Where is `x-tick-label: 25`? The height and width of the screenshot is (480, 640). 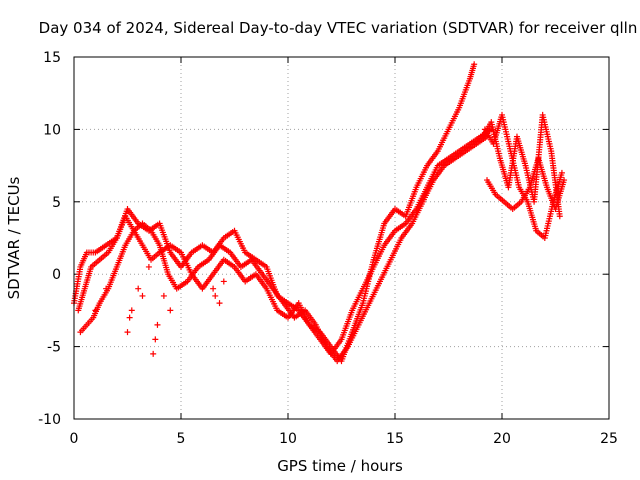
x-tick-label: 25 is located at coordinates (609, 439).